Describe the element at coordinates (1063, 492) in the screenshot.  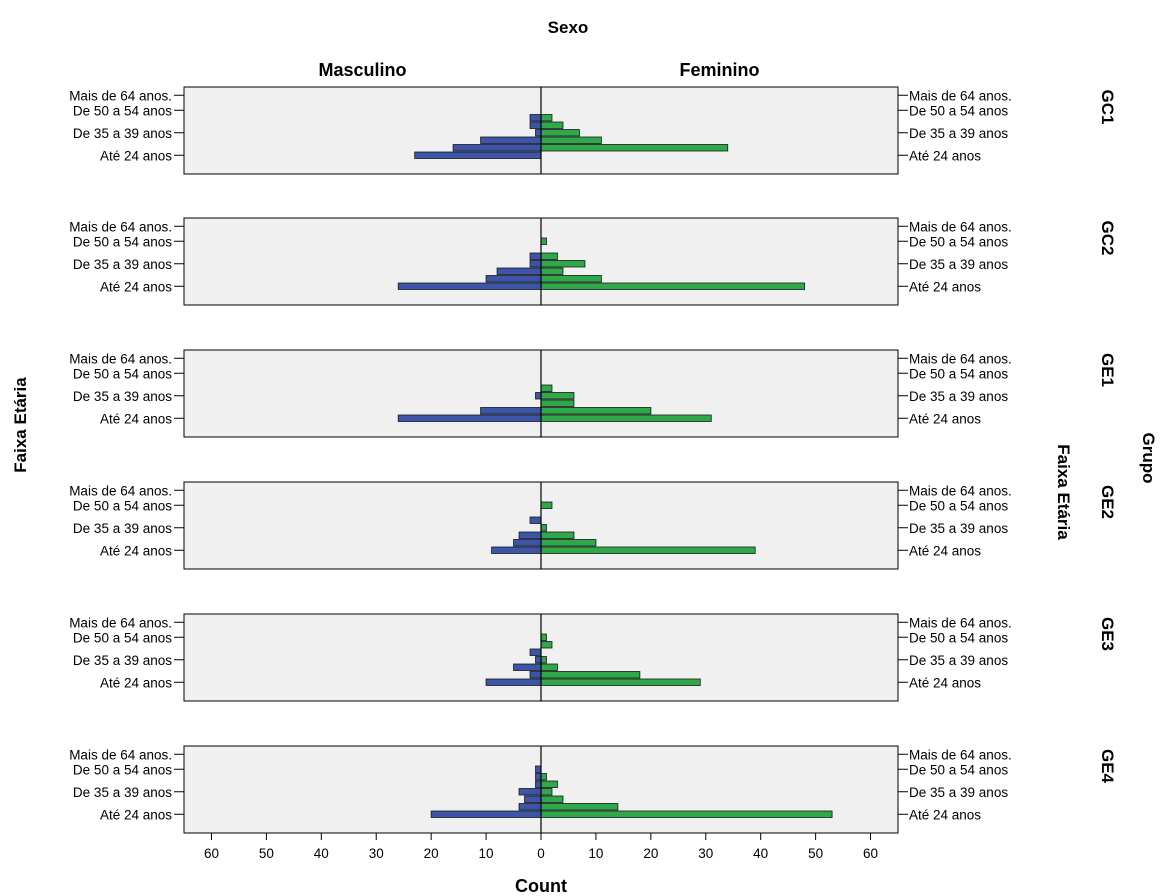
I see `y-axis-title-right: Faixa Etária` at that location.